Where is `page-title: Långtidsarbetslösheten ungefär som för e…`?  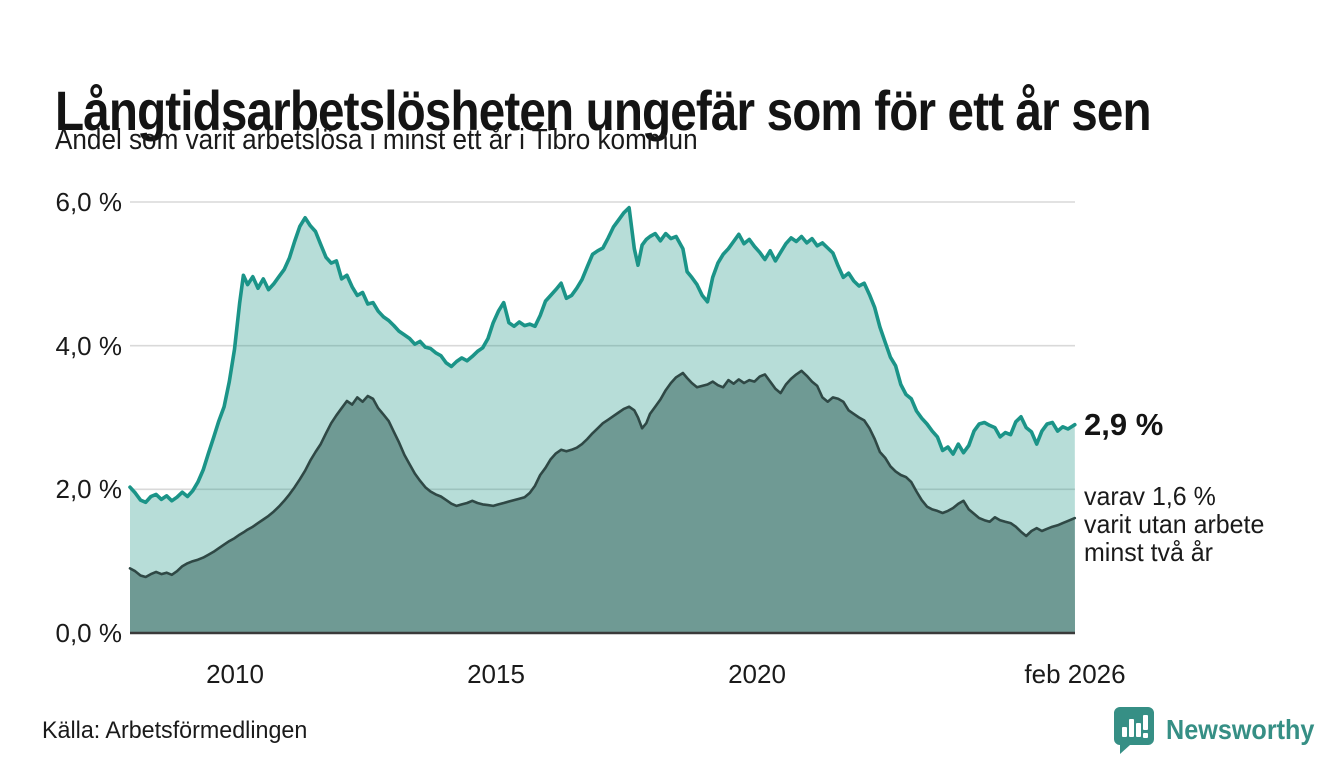
page-title: Långtidsarbetslösheten ungefär som för e… is located at coordinates (603, 110).